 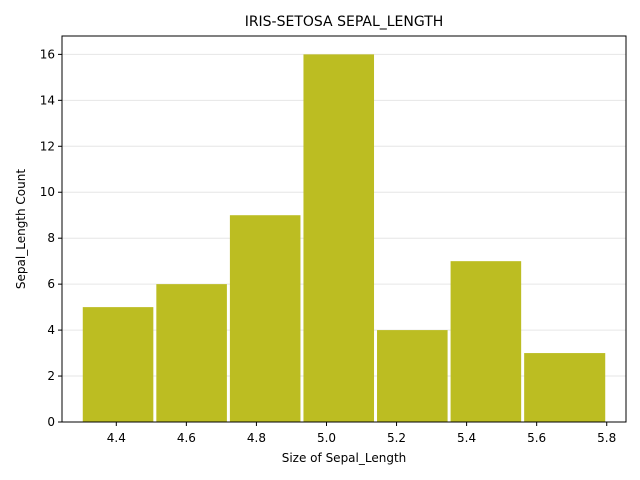 What do you see at coordinates (47, 146) in the screenshot?
I see `y-tick-label: 12` at bounding box center [47, 146].